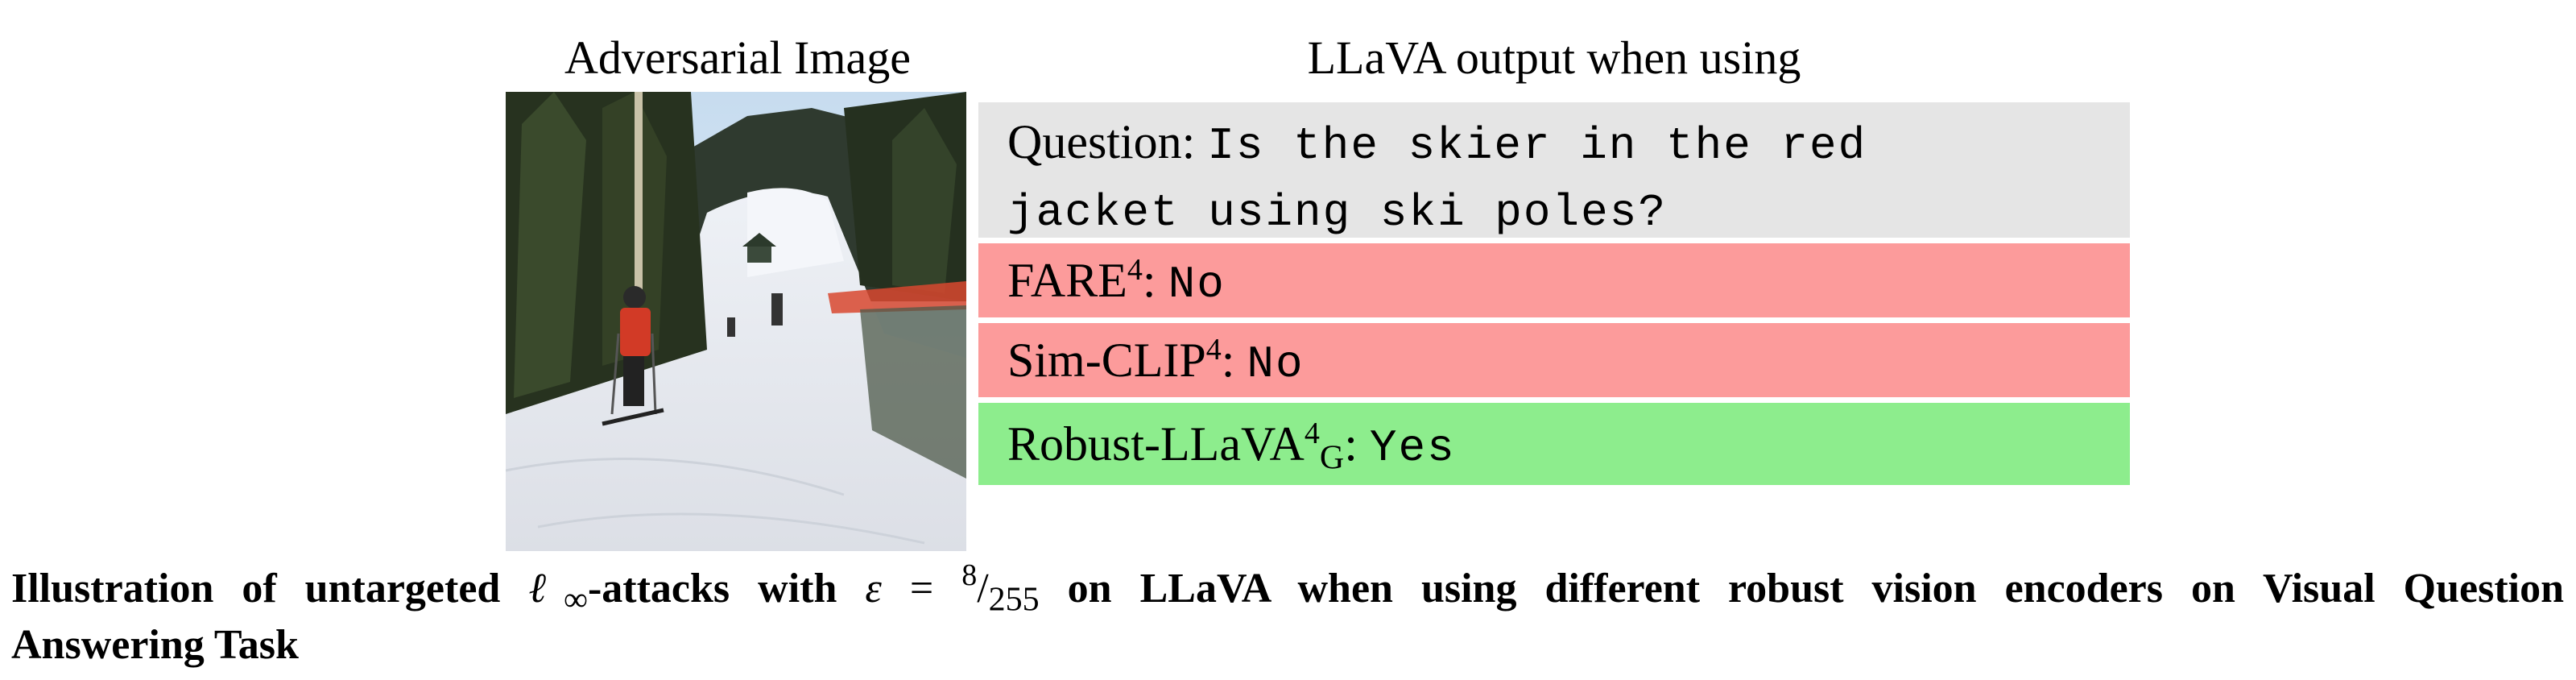 The image size is (2576, 680). Describe the element at coordinates (712, 589) in the screenshot. I see `caption-part2: -attacks with` at that location.